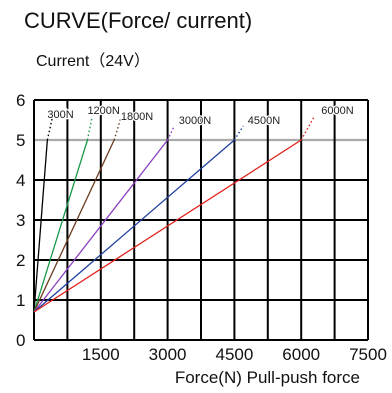 The height and width of the screenshot is (393, 392). What do you see at coordinates (20, 300) in the screenshot?
I see `y-tick-label-1: 1` at bounding box center [20, 300].